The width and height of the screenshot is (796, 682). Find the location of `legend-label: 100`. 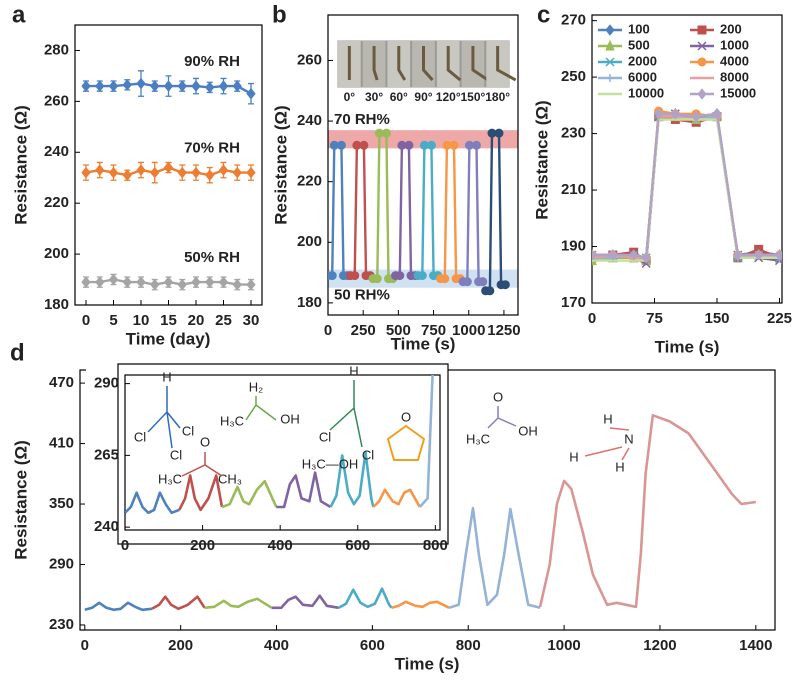

legend-label: 100 is located at coordinates (639, 28).